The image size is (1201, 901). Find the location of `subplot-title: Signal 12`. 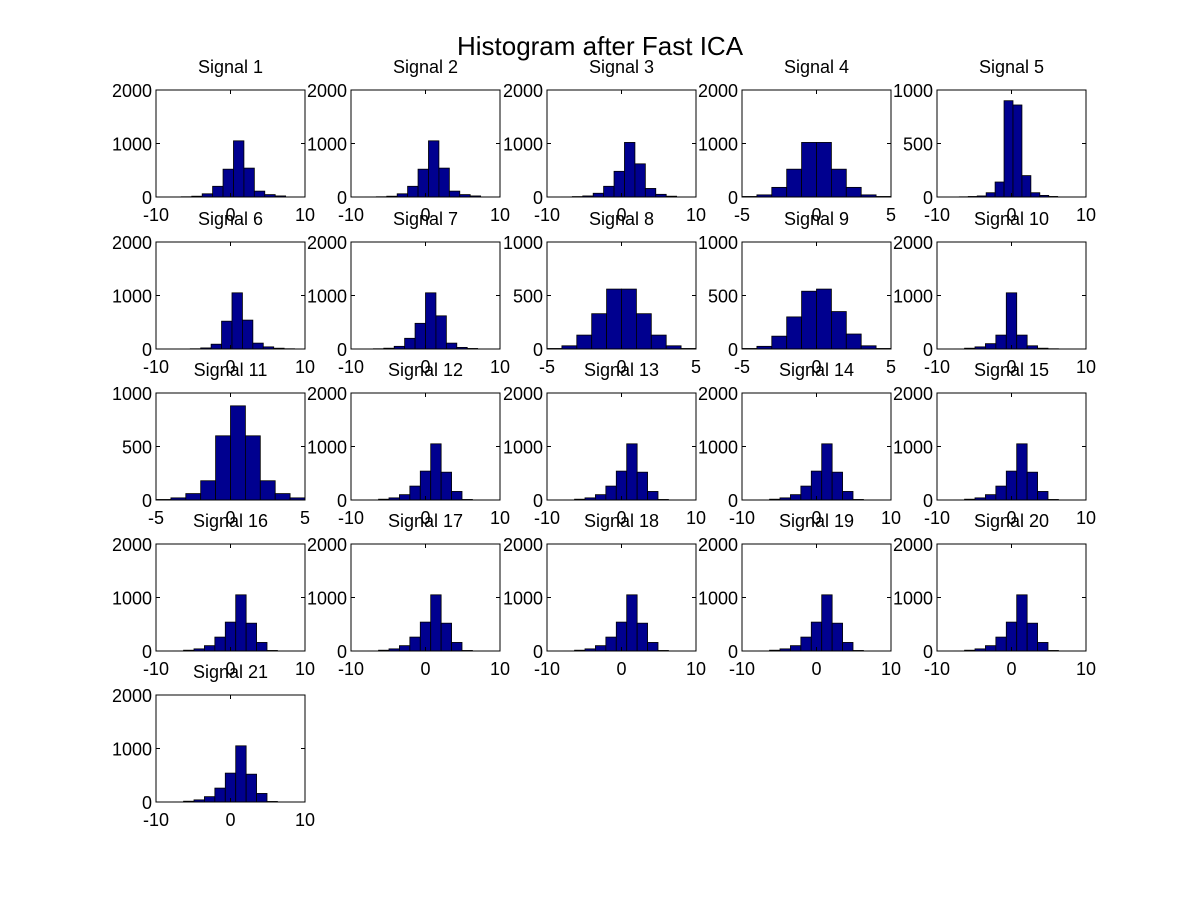

subplot-title: Signal 12 is located at coordinates (425, 370).